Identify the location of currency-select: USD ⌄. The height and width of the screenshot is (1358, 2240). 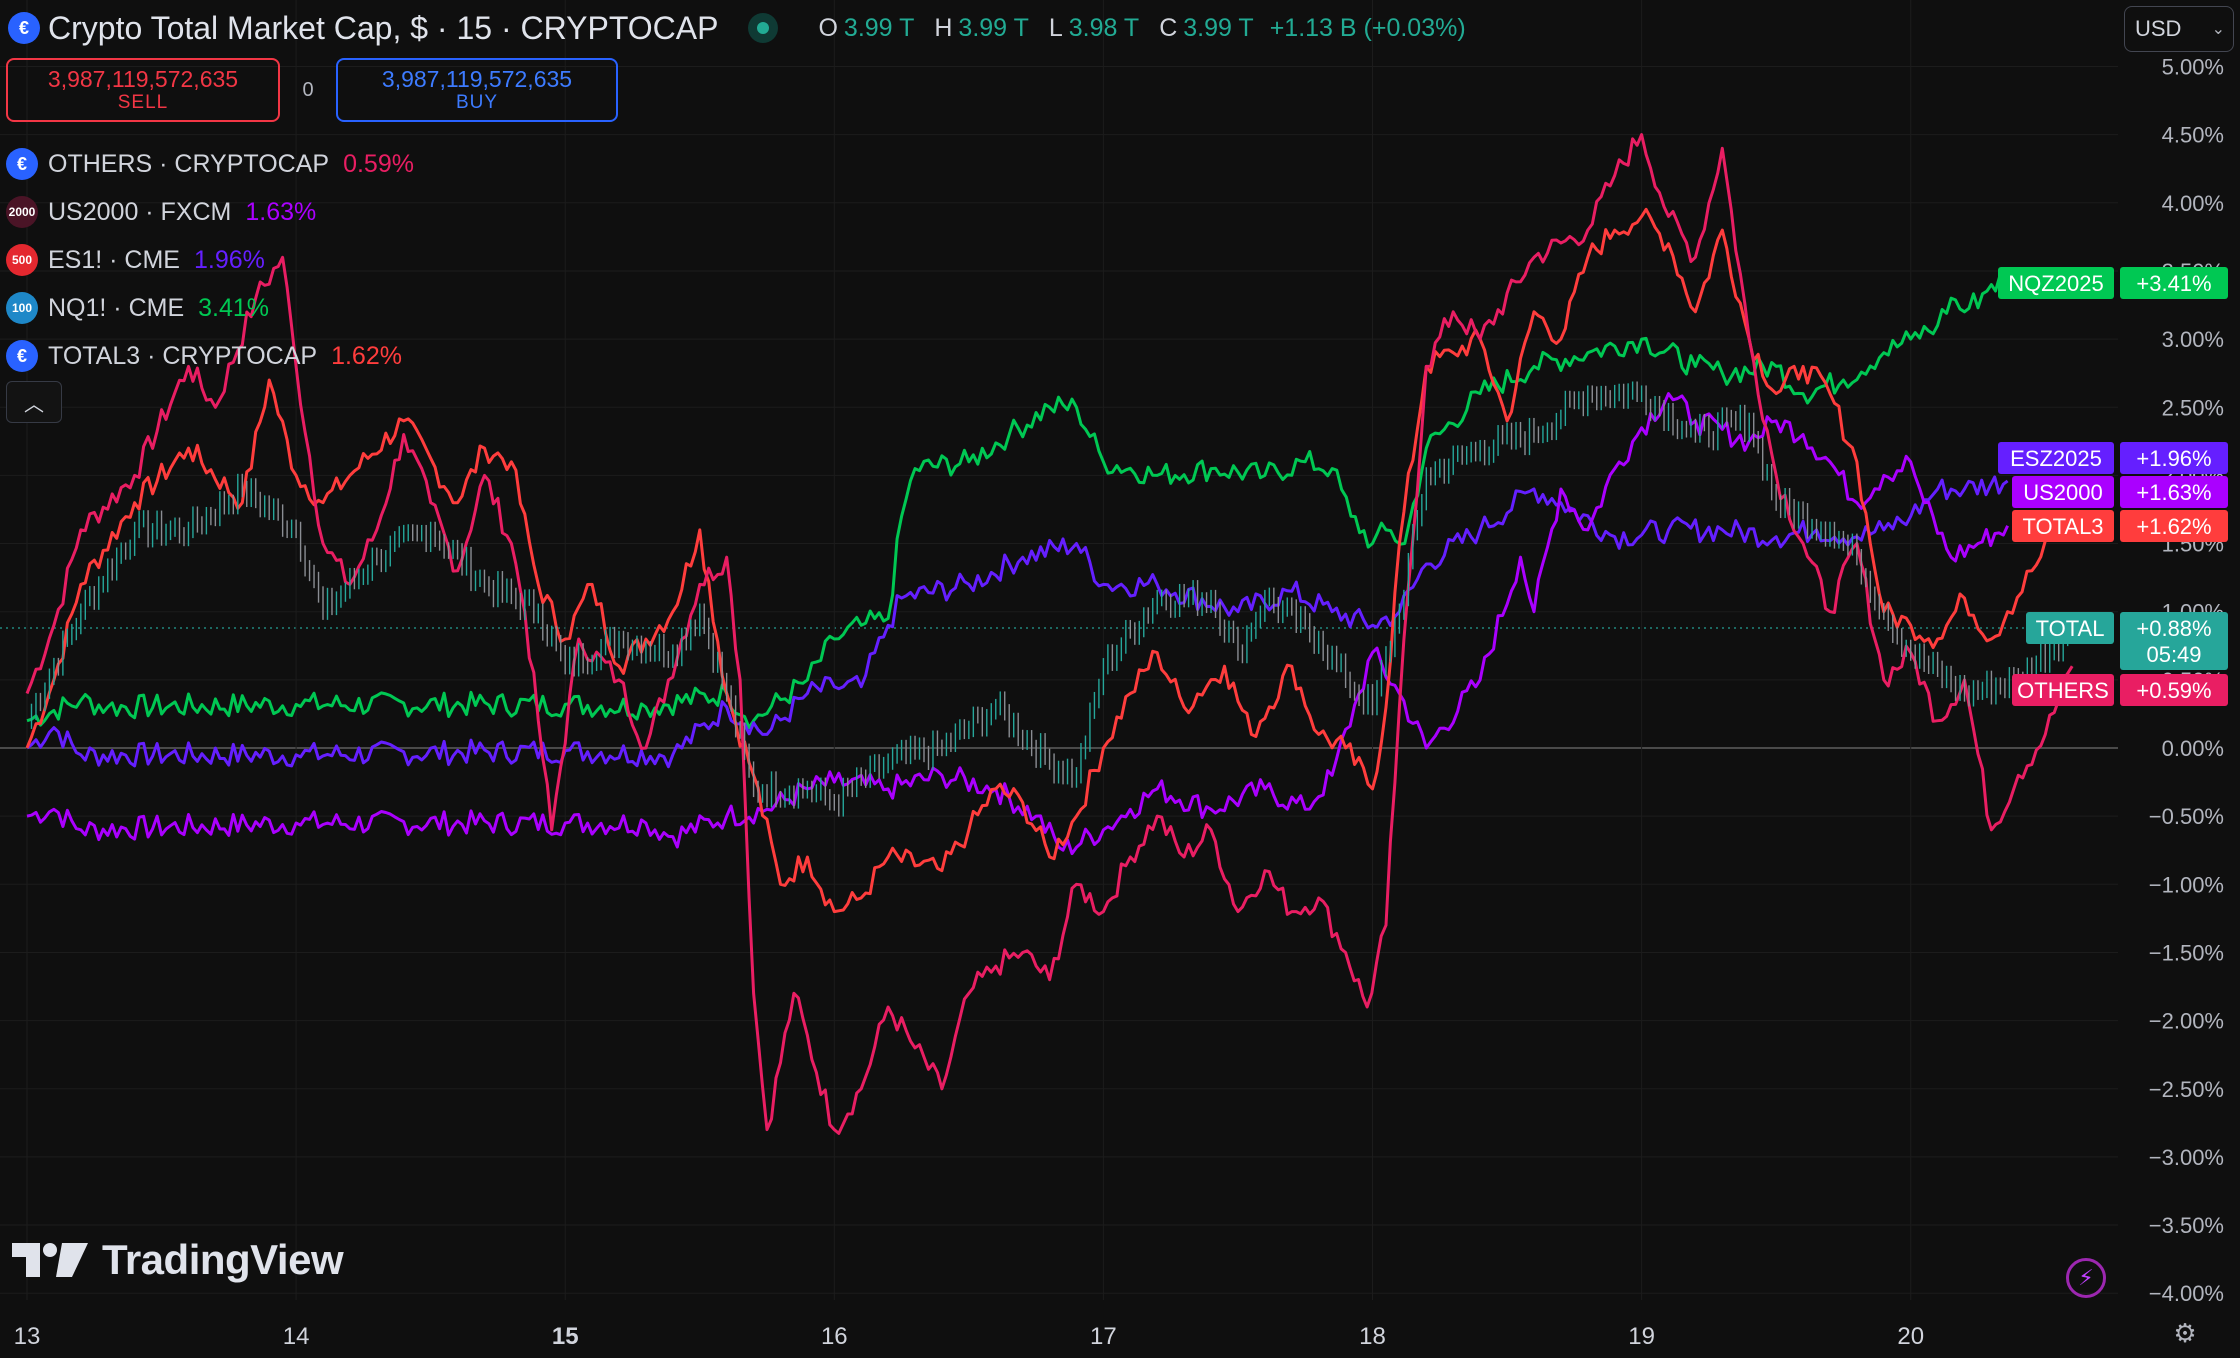
(2179, 29).